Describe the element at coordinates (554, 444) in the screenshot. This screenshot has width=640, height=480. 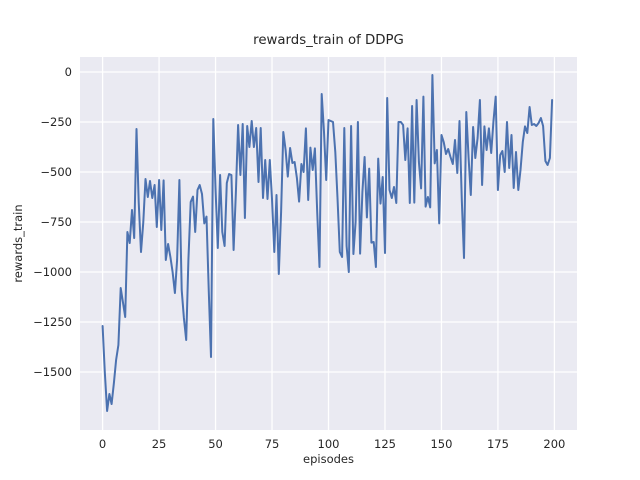
I see `x-tick-label: 200` at that location.